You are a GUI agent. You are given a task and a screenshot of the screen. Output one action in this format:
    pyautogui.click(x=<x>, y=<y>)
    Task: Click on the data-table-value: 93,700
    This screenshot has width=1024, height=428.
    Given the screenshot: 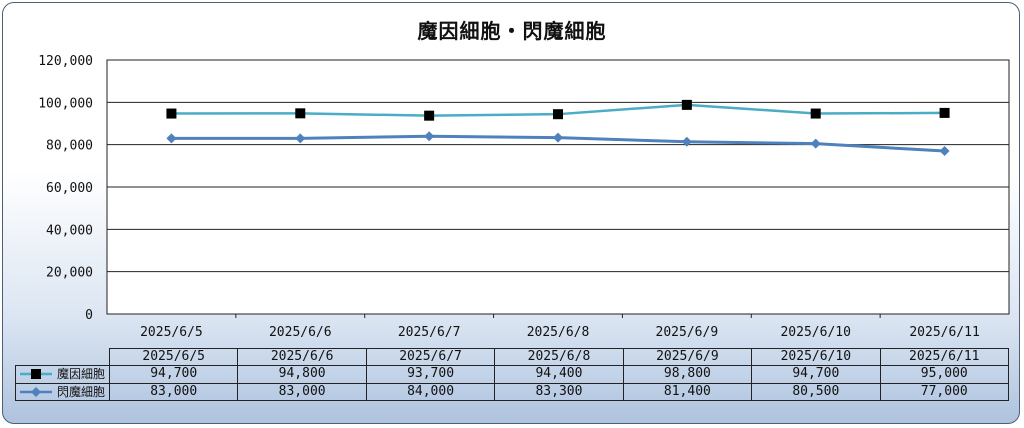 What is the action you would take?
    pyautogui.click(x=430, y=374)
    